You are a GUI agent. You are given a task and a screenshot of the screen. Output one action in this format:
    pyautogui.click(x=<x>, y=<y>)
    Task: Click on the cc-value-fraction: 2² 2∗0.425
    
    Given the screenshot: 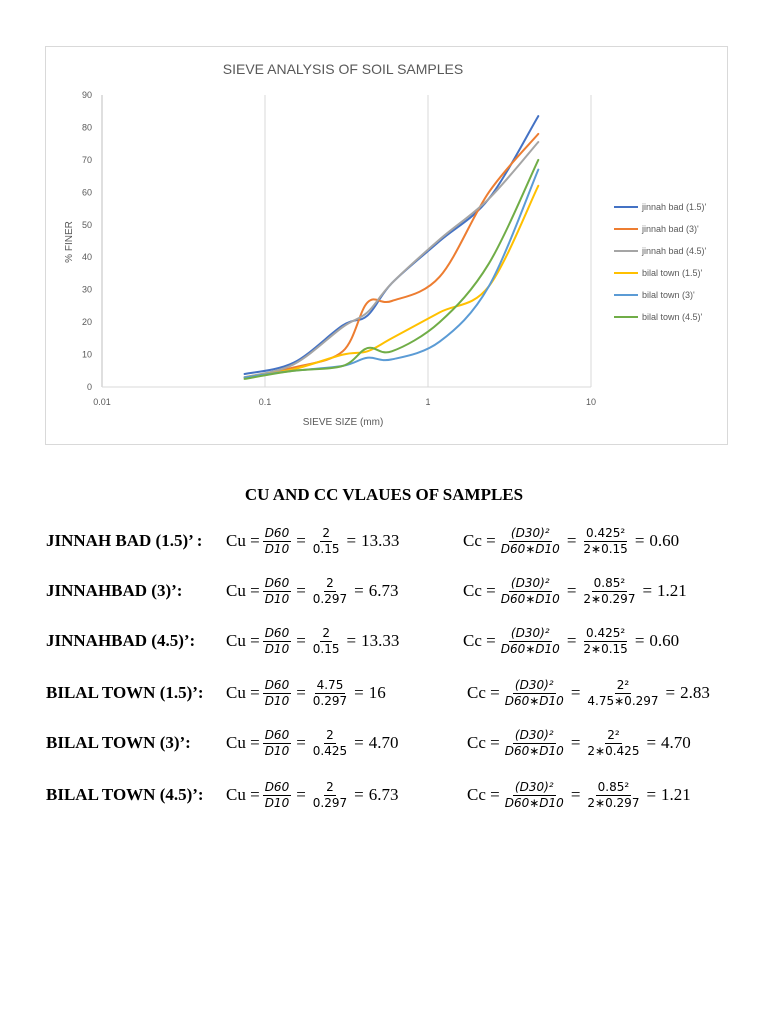 What is the action you would take?
    pyautogui.click(x=613, y=743)
    